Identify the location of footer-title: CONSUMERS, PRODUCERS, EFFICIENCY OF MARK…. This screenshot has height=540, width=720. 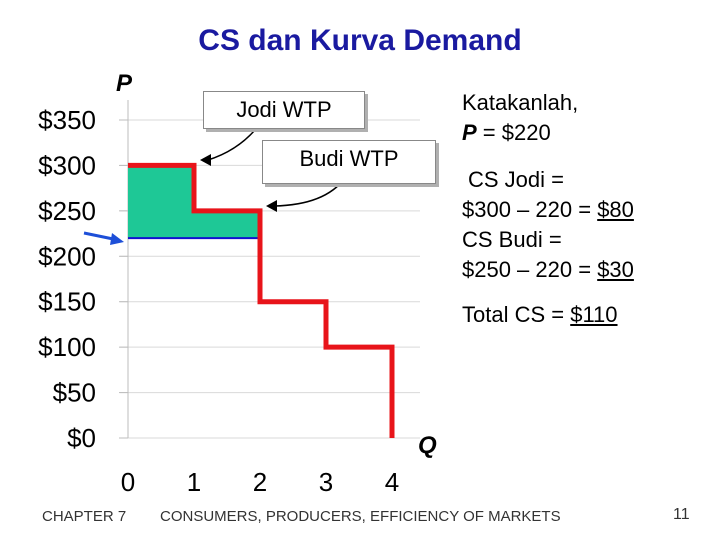
(360, 516).